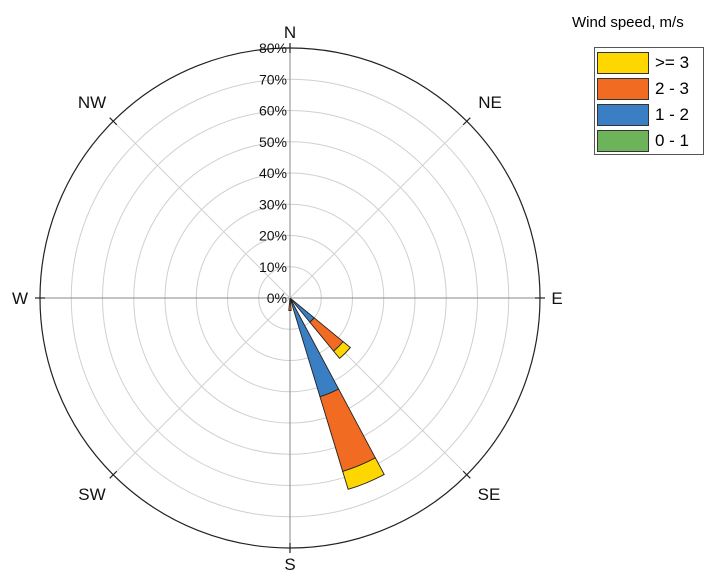 The height and width of the screenshot is (576, 728). What do you see at coordinates (273, 267) in the screenshot?
I see `radial-tick-label: 10%` at bounding box center [273, 267].